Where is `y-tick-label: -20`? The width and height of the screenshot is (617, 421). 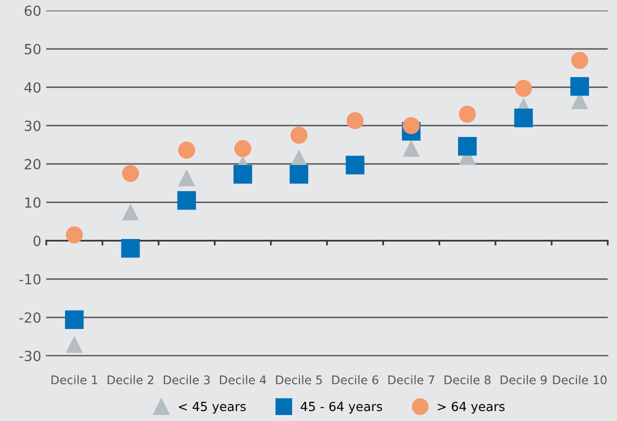
y-tick-label: -20 is located at coordinates (29, 317).